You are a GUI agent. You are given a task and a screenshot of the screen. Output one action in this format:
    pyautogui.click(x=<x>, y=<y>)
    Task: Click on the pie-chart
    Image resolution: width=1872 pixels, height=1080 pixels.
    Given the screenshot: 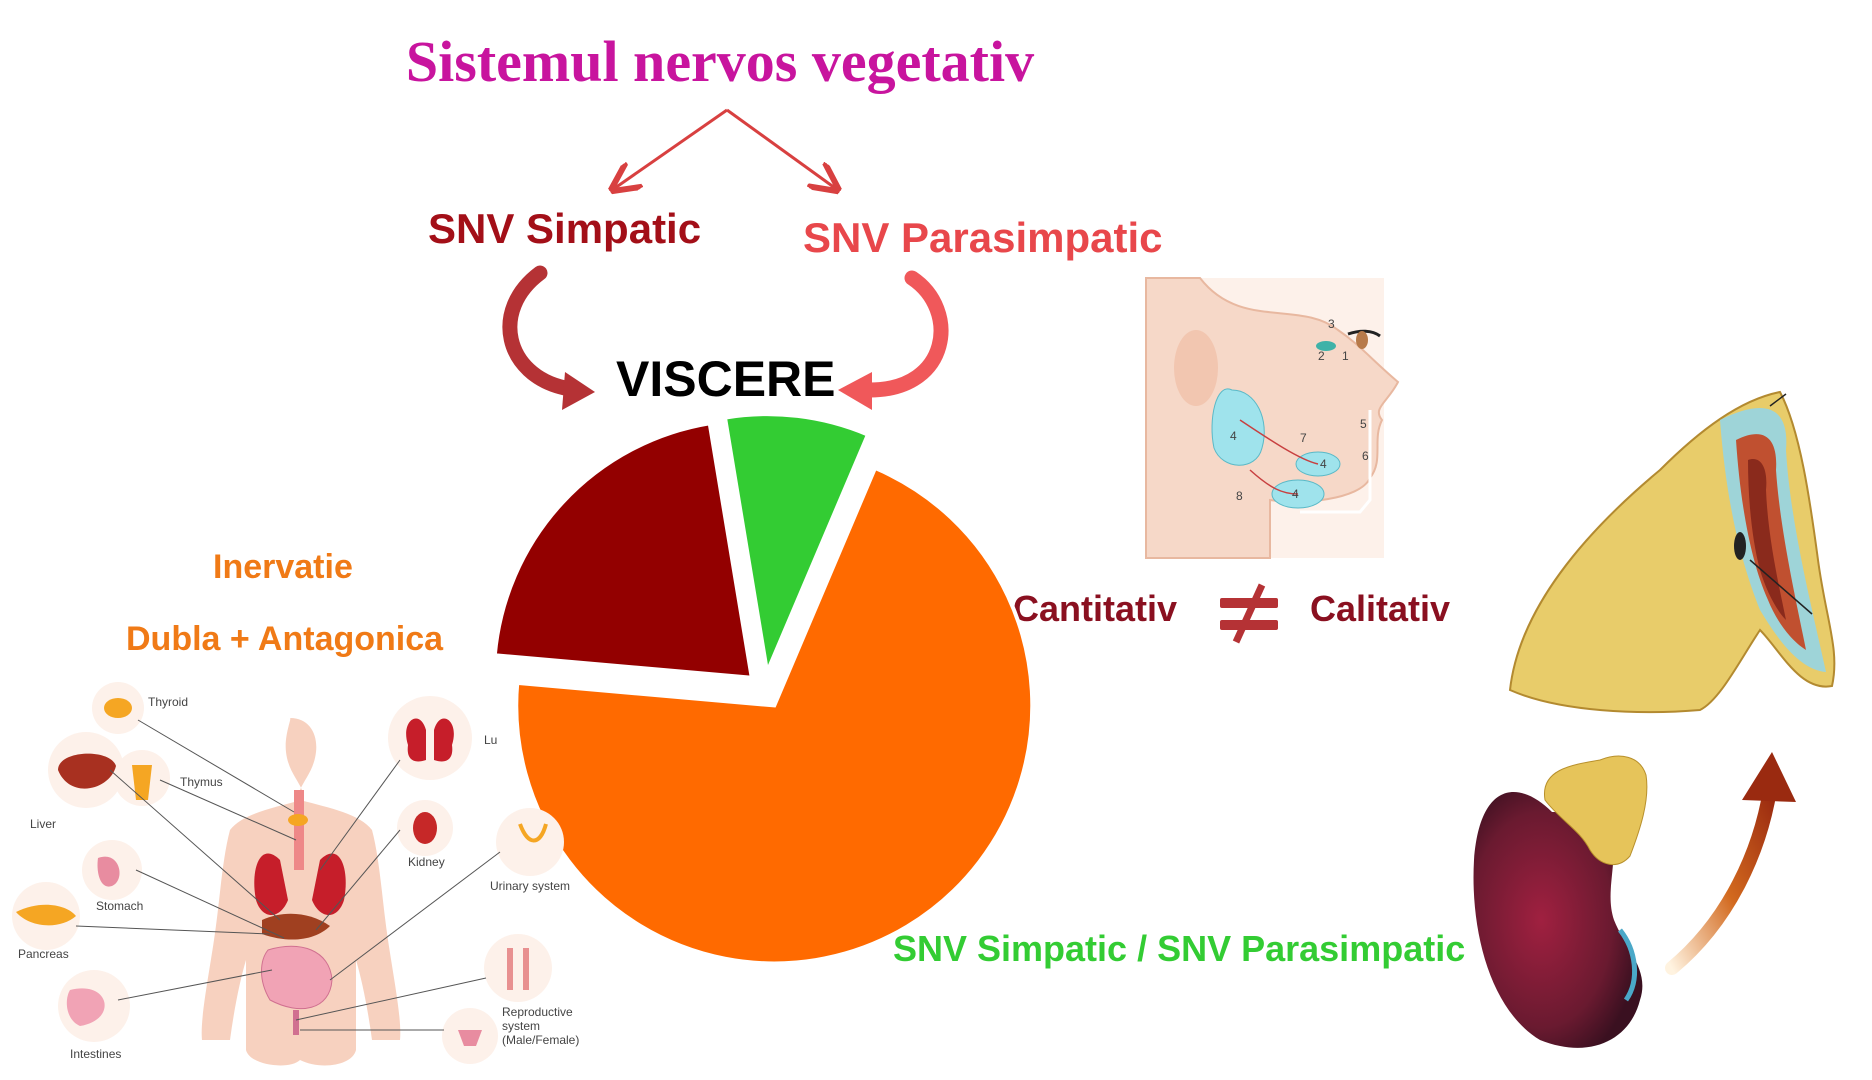 What is the action you would take?
    pyautogui.click(x=763, y=689)
    